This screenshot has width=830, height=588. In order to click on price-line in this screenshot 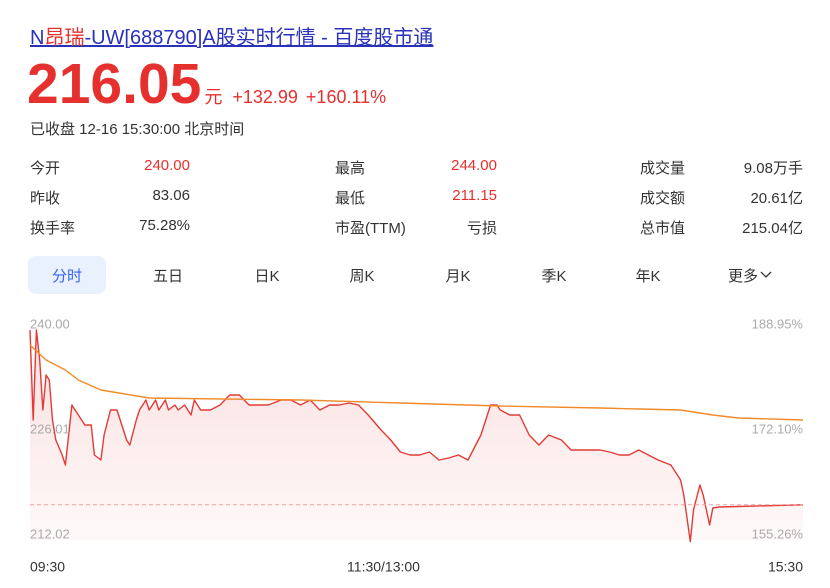, I will do `click(416, 382)`.